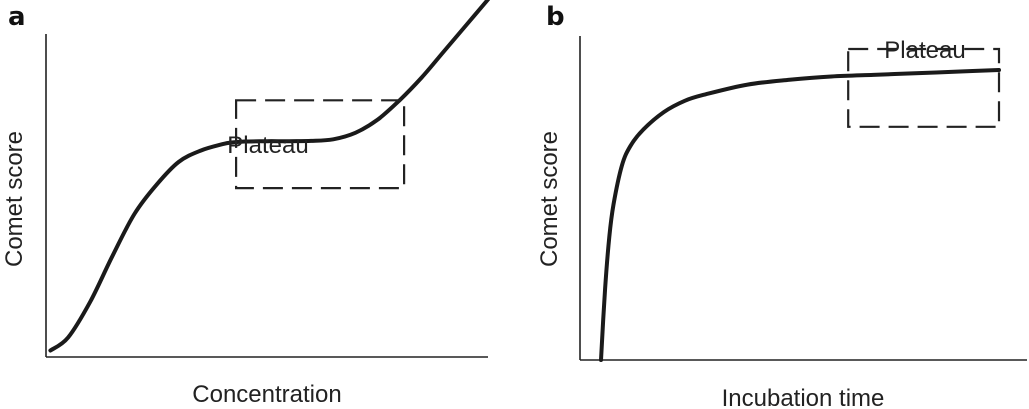 The height and width of the screenshot is (409, 1029). What do you see at coordinates (924, 87) in the screenshot?
I see `plateau-box-b` at bounding box center [924, 87].